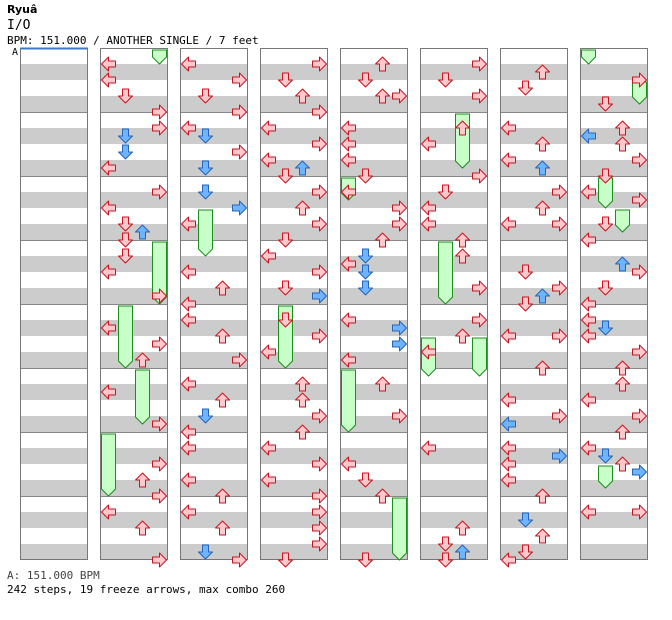 This screenshot has height=620, width=672. What do you see at coordinates (214, 304) in the screenshot?
I see `column-border` at bounding box center [214, 304].